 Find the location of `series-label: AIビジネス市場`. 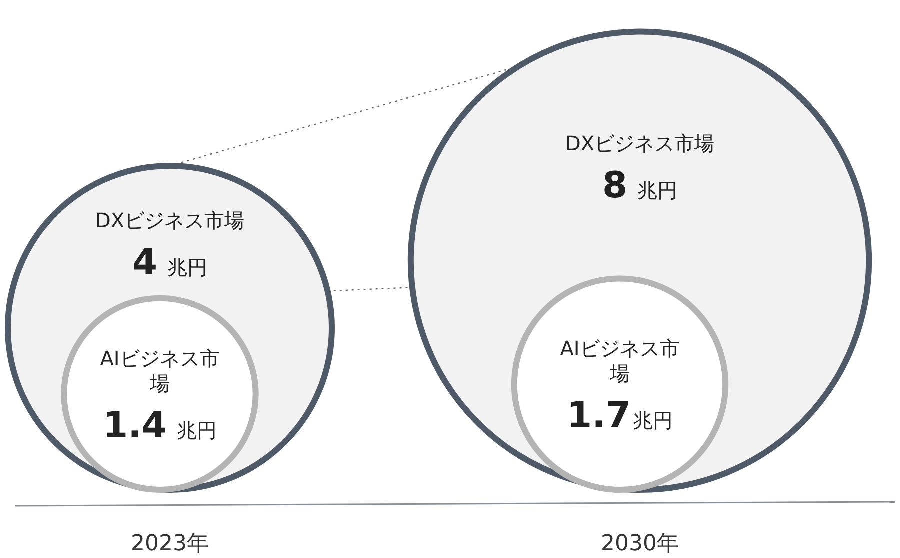

series-label: AIビジネス市場 is located at coordinates (160, 371).